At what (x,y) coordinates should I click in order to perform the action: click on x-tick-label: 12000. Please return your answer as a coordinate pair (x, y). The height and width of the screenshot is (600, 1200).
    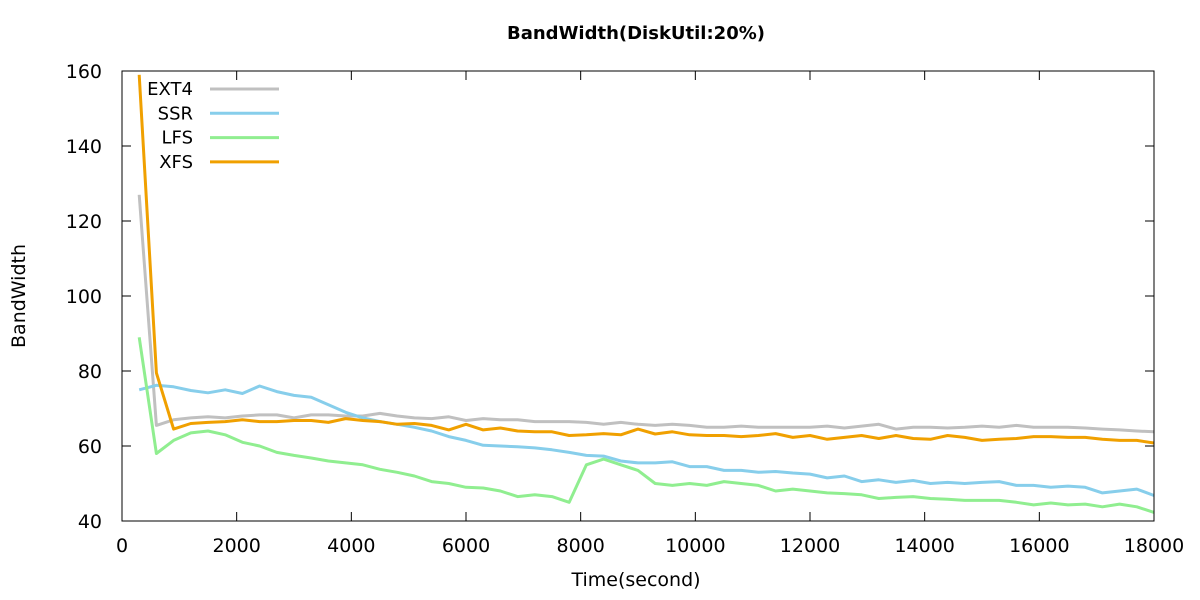
    Looking at the image, I should click on (810, 546).